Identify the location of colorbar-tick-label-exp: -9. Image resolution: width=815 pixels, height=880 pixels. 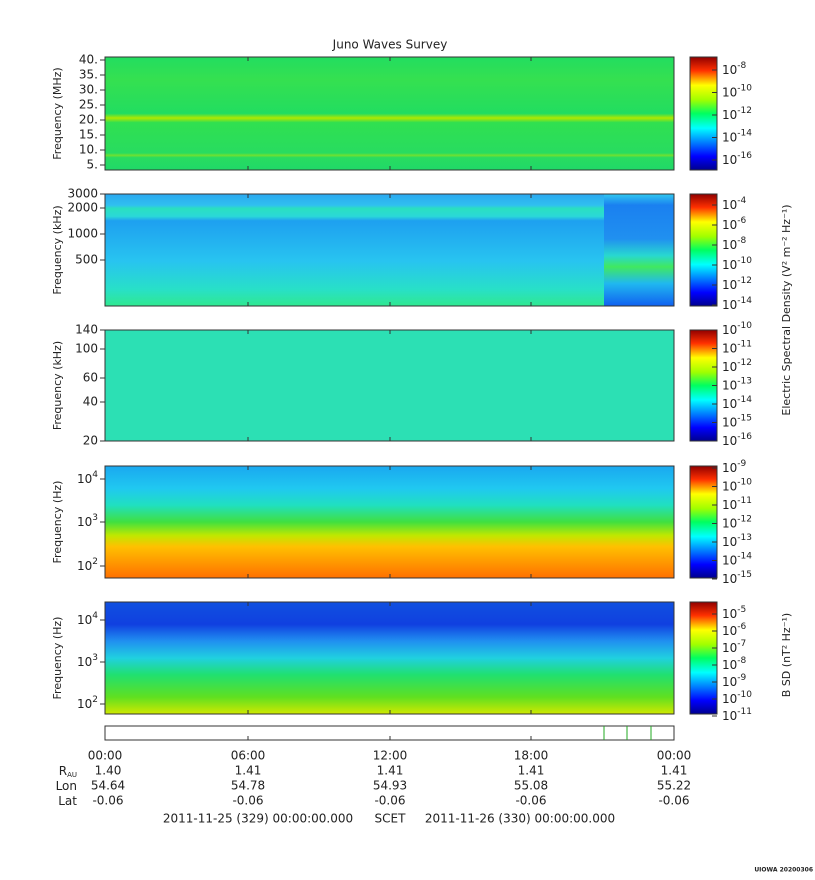
(741, 464).